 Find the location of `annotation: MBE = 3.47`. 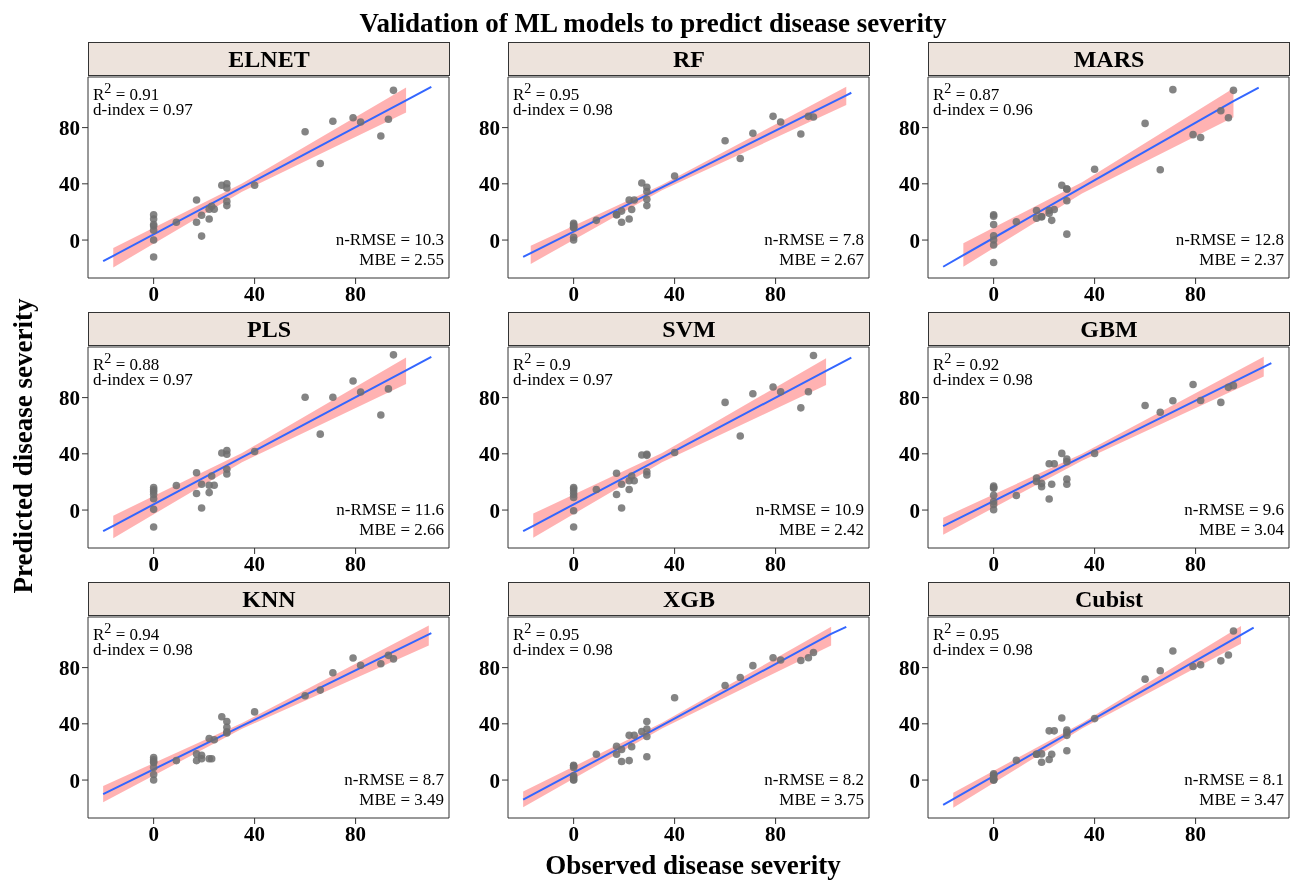

annotation: MBE = 3.47 is located at coordinates (1241, 800).